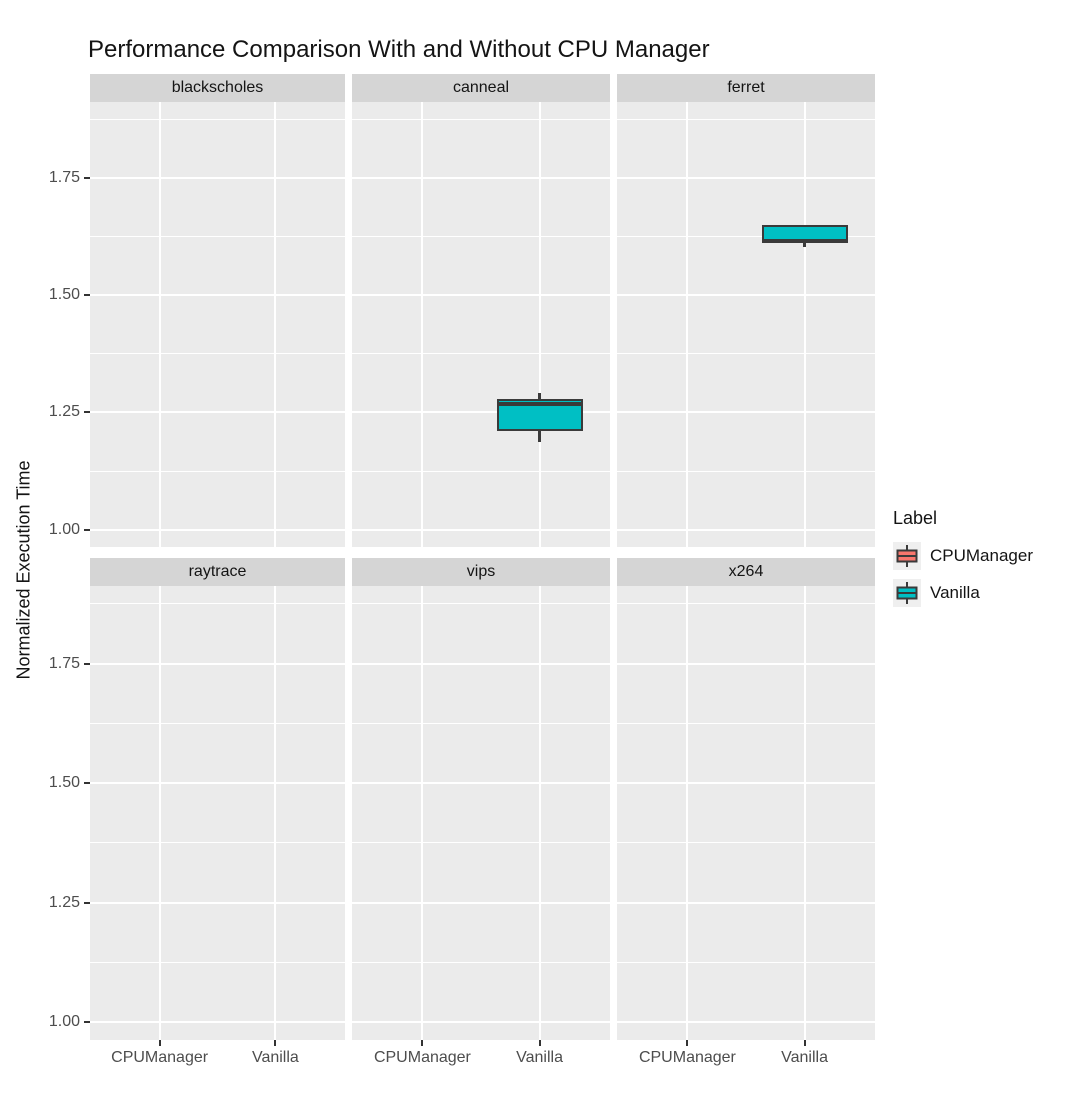 The height and width of the screenshot is (1110, 1078). I want to click on y-axis-title: Normalized Execution Time, so click(23, 570).